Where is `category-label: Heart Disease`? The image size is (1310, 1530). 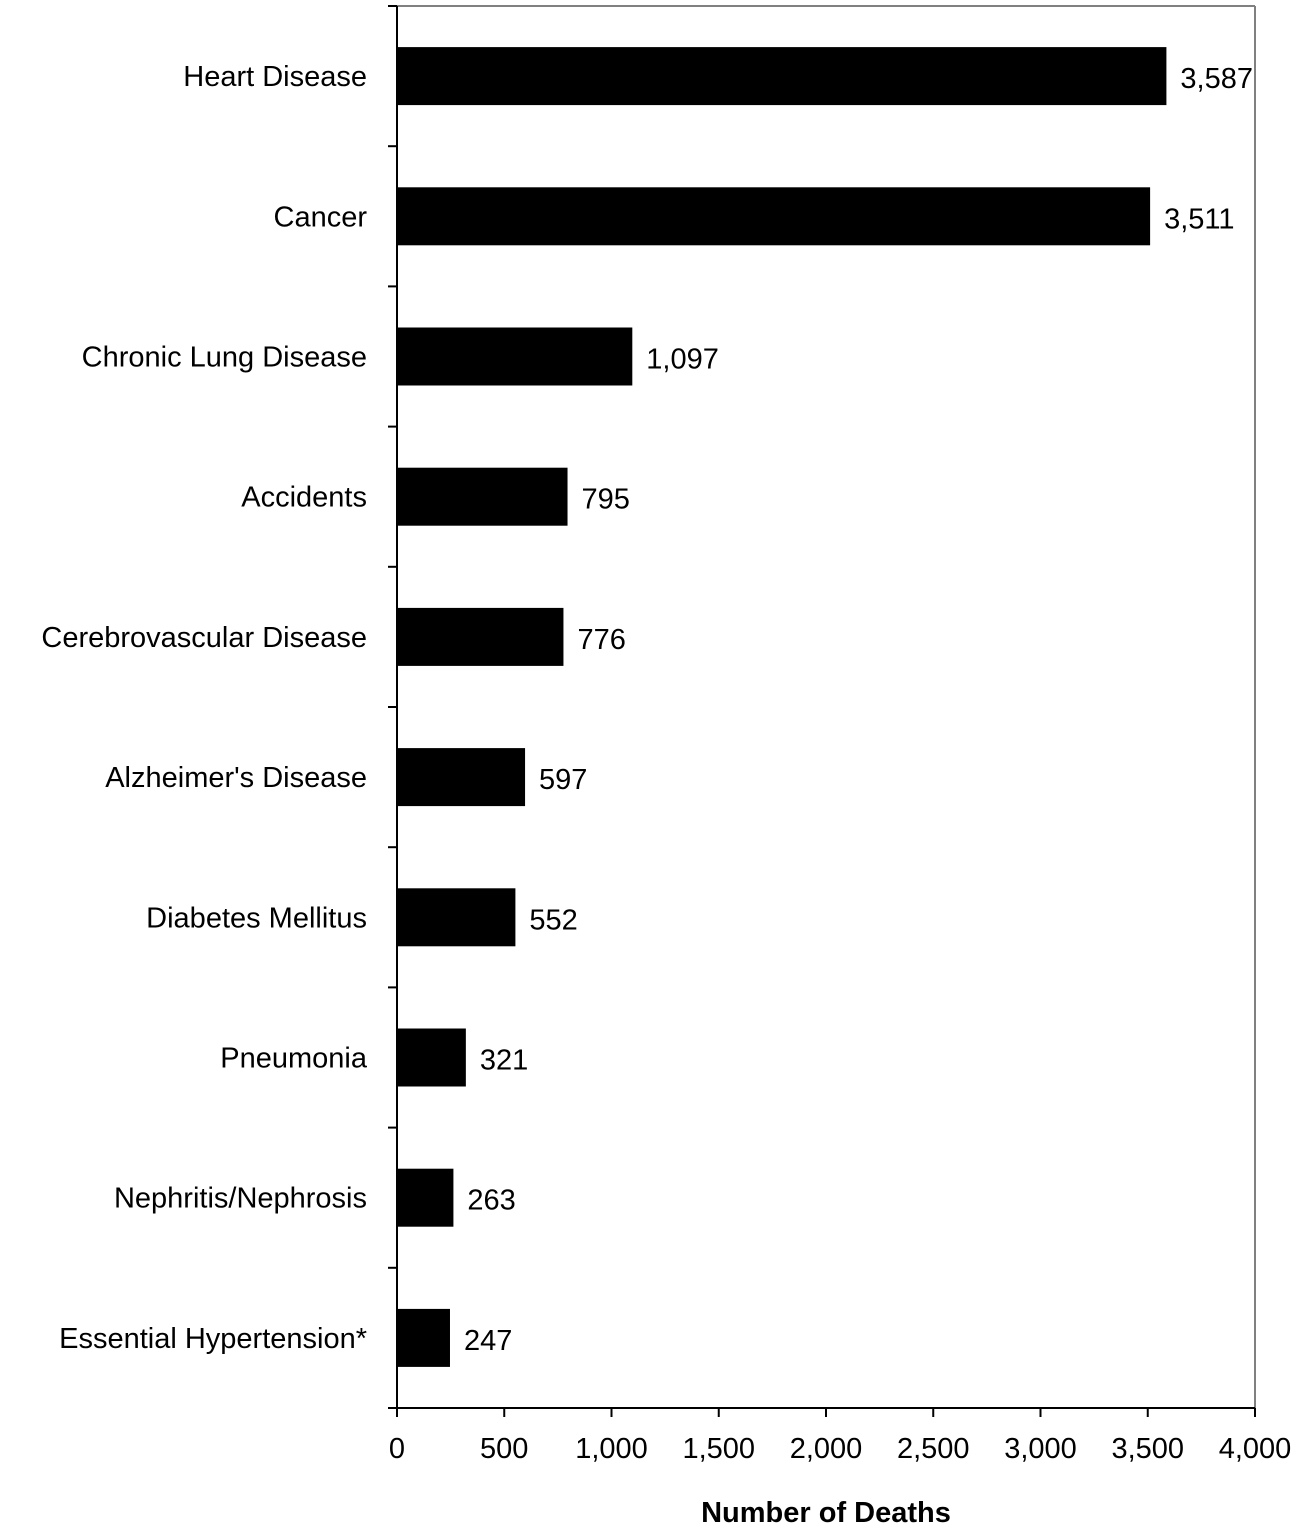
category-label: Heart Disease is located at coordinates (275, 77).